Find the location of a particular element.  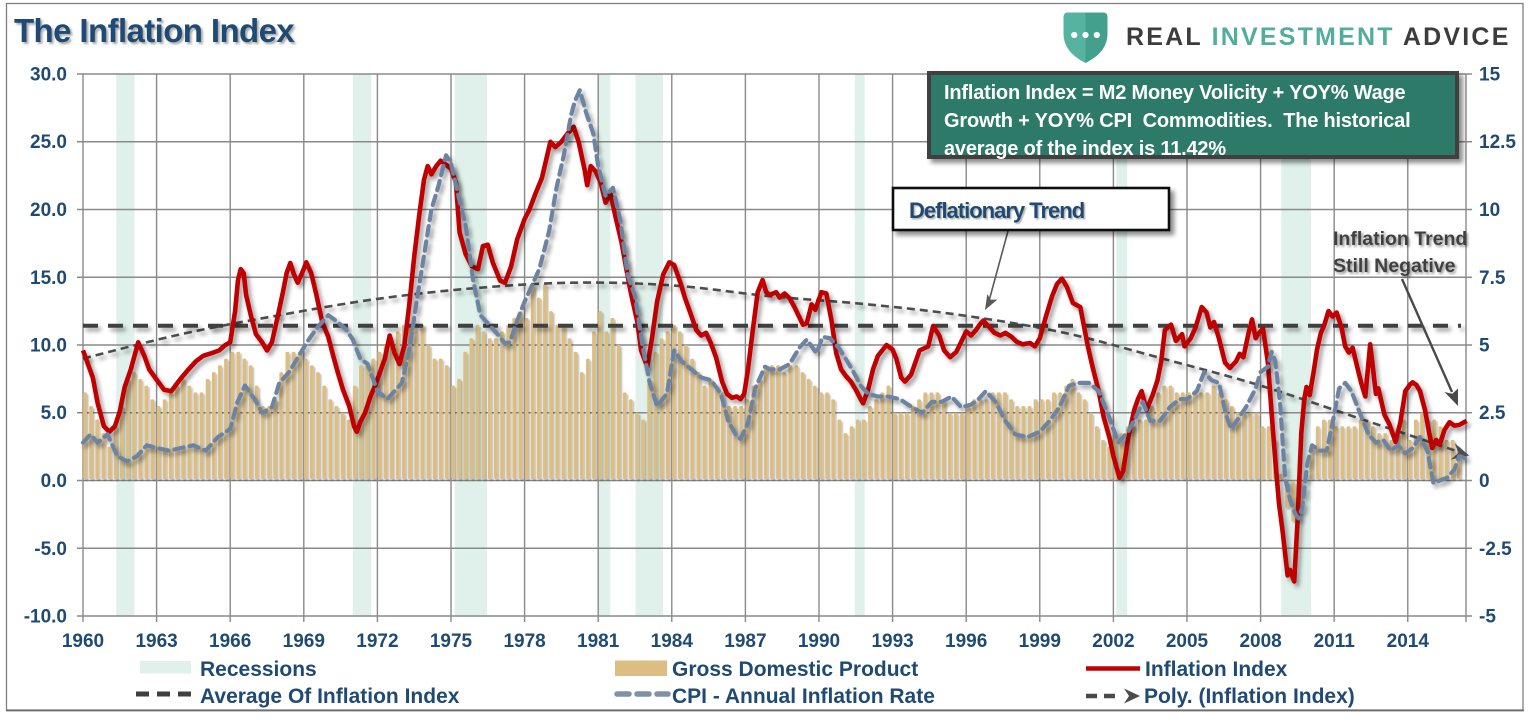

svg-text: 1999 is located at coordinates (1040, 641).